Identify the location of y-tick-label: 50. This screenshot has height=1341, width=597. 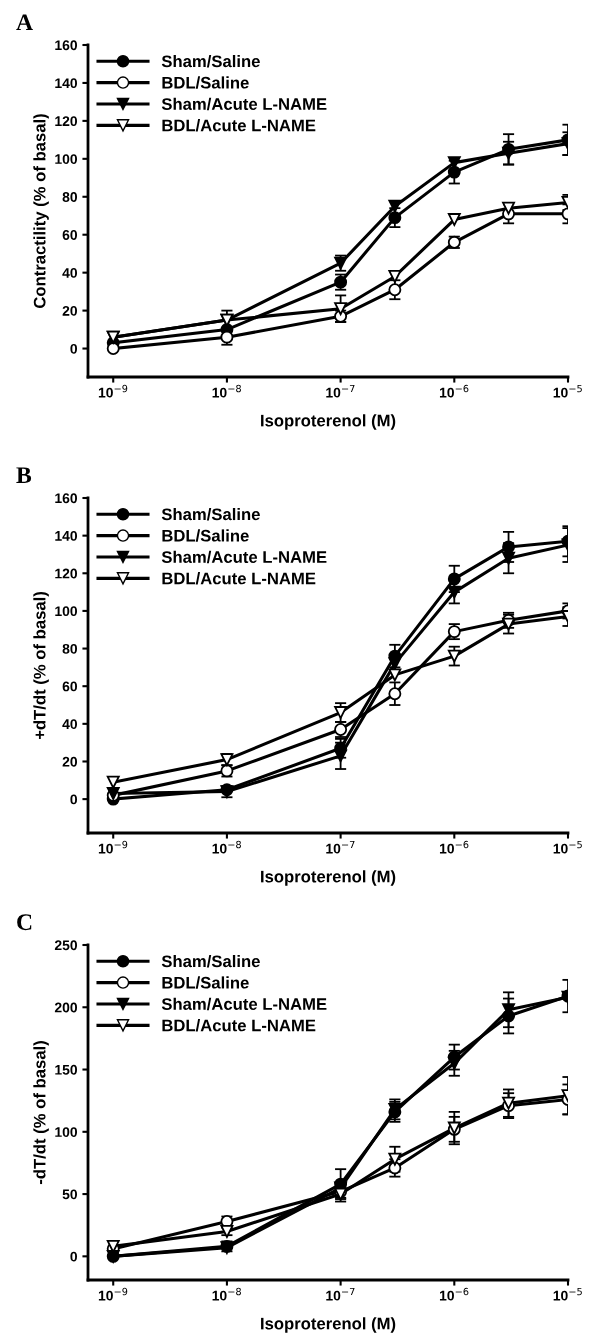
(70, 1194).